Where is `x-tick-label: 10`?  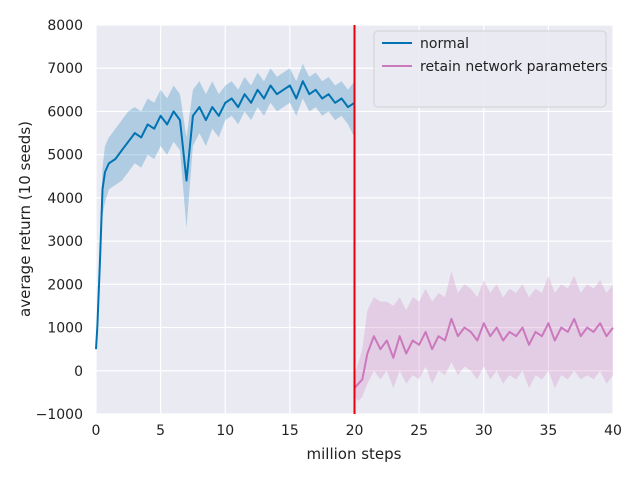 x-tick-label: 10 is located at coordinates (225, 431).